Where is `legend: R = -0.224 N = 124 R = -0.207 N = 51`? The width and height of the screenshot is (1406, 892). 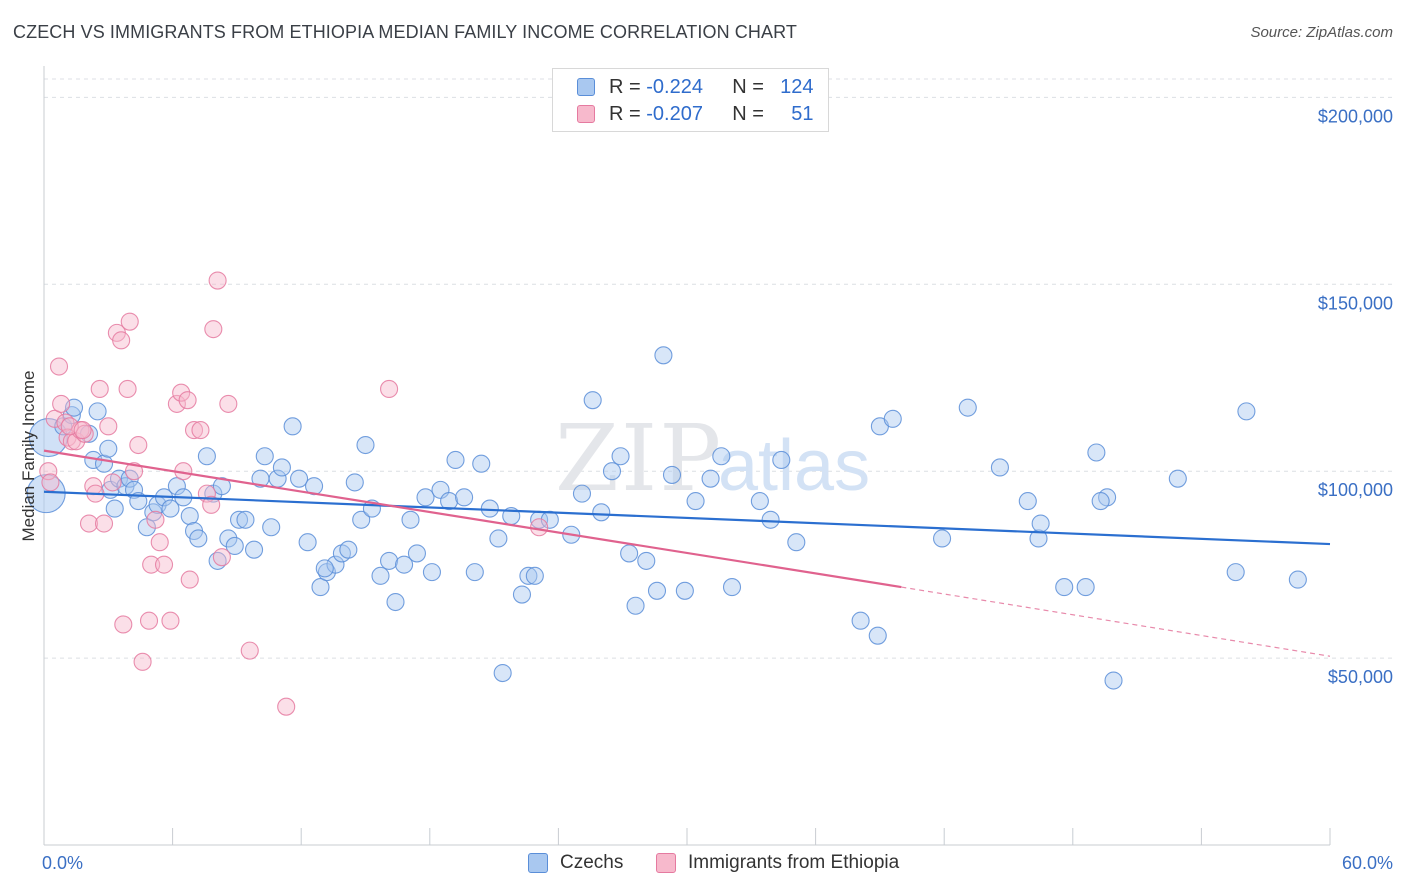
legend: R = -0.224 N = 124 R = -0.207 N = 51 is located at coordinates (690, 100).